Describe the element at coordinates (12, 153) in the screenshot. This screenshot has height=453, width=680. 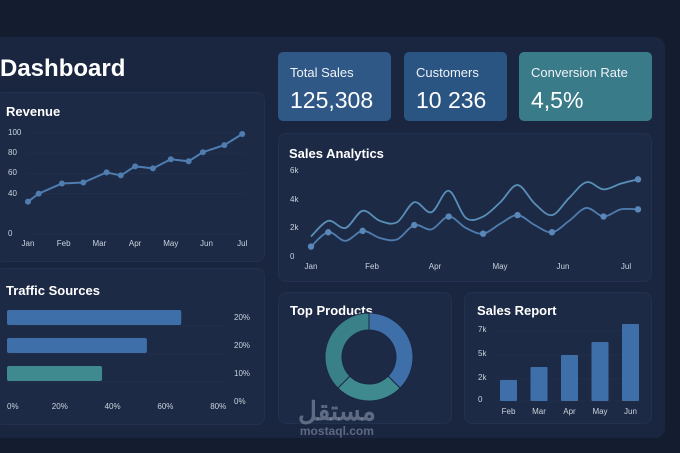
I see `revenue-y-tick: 80` at that location.